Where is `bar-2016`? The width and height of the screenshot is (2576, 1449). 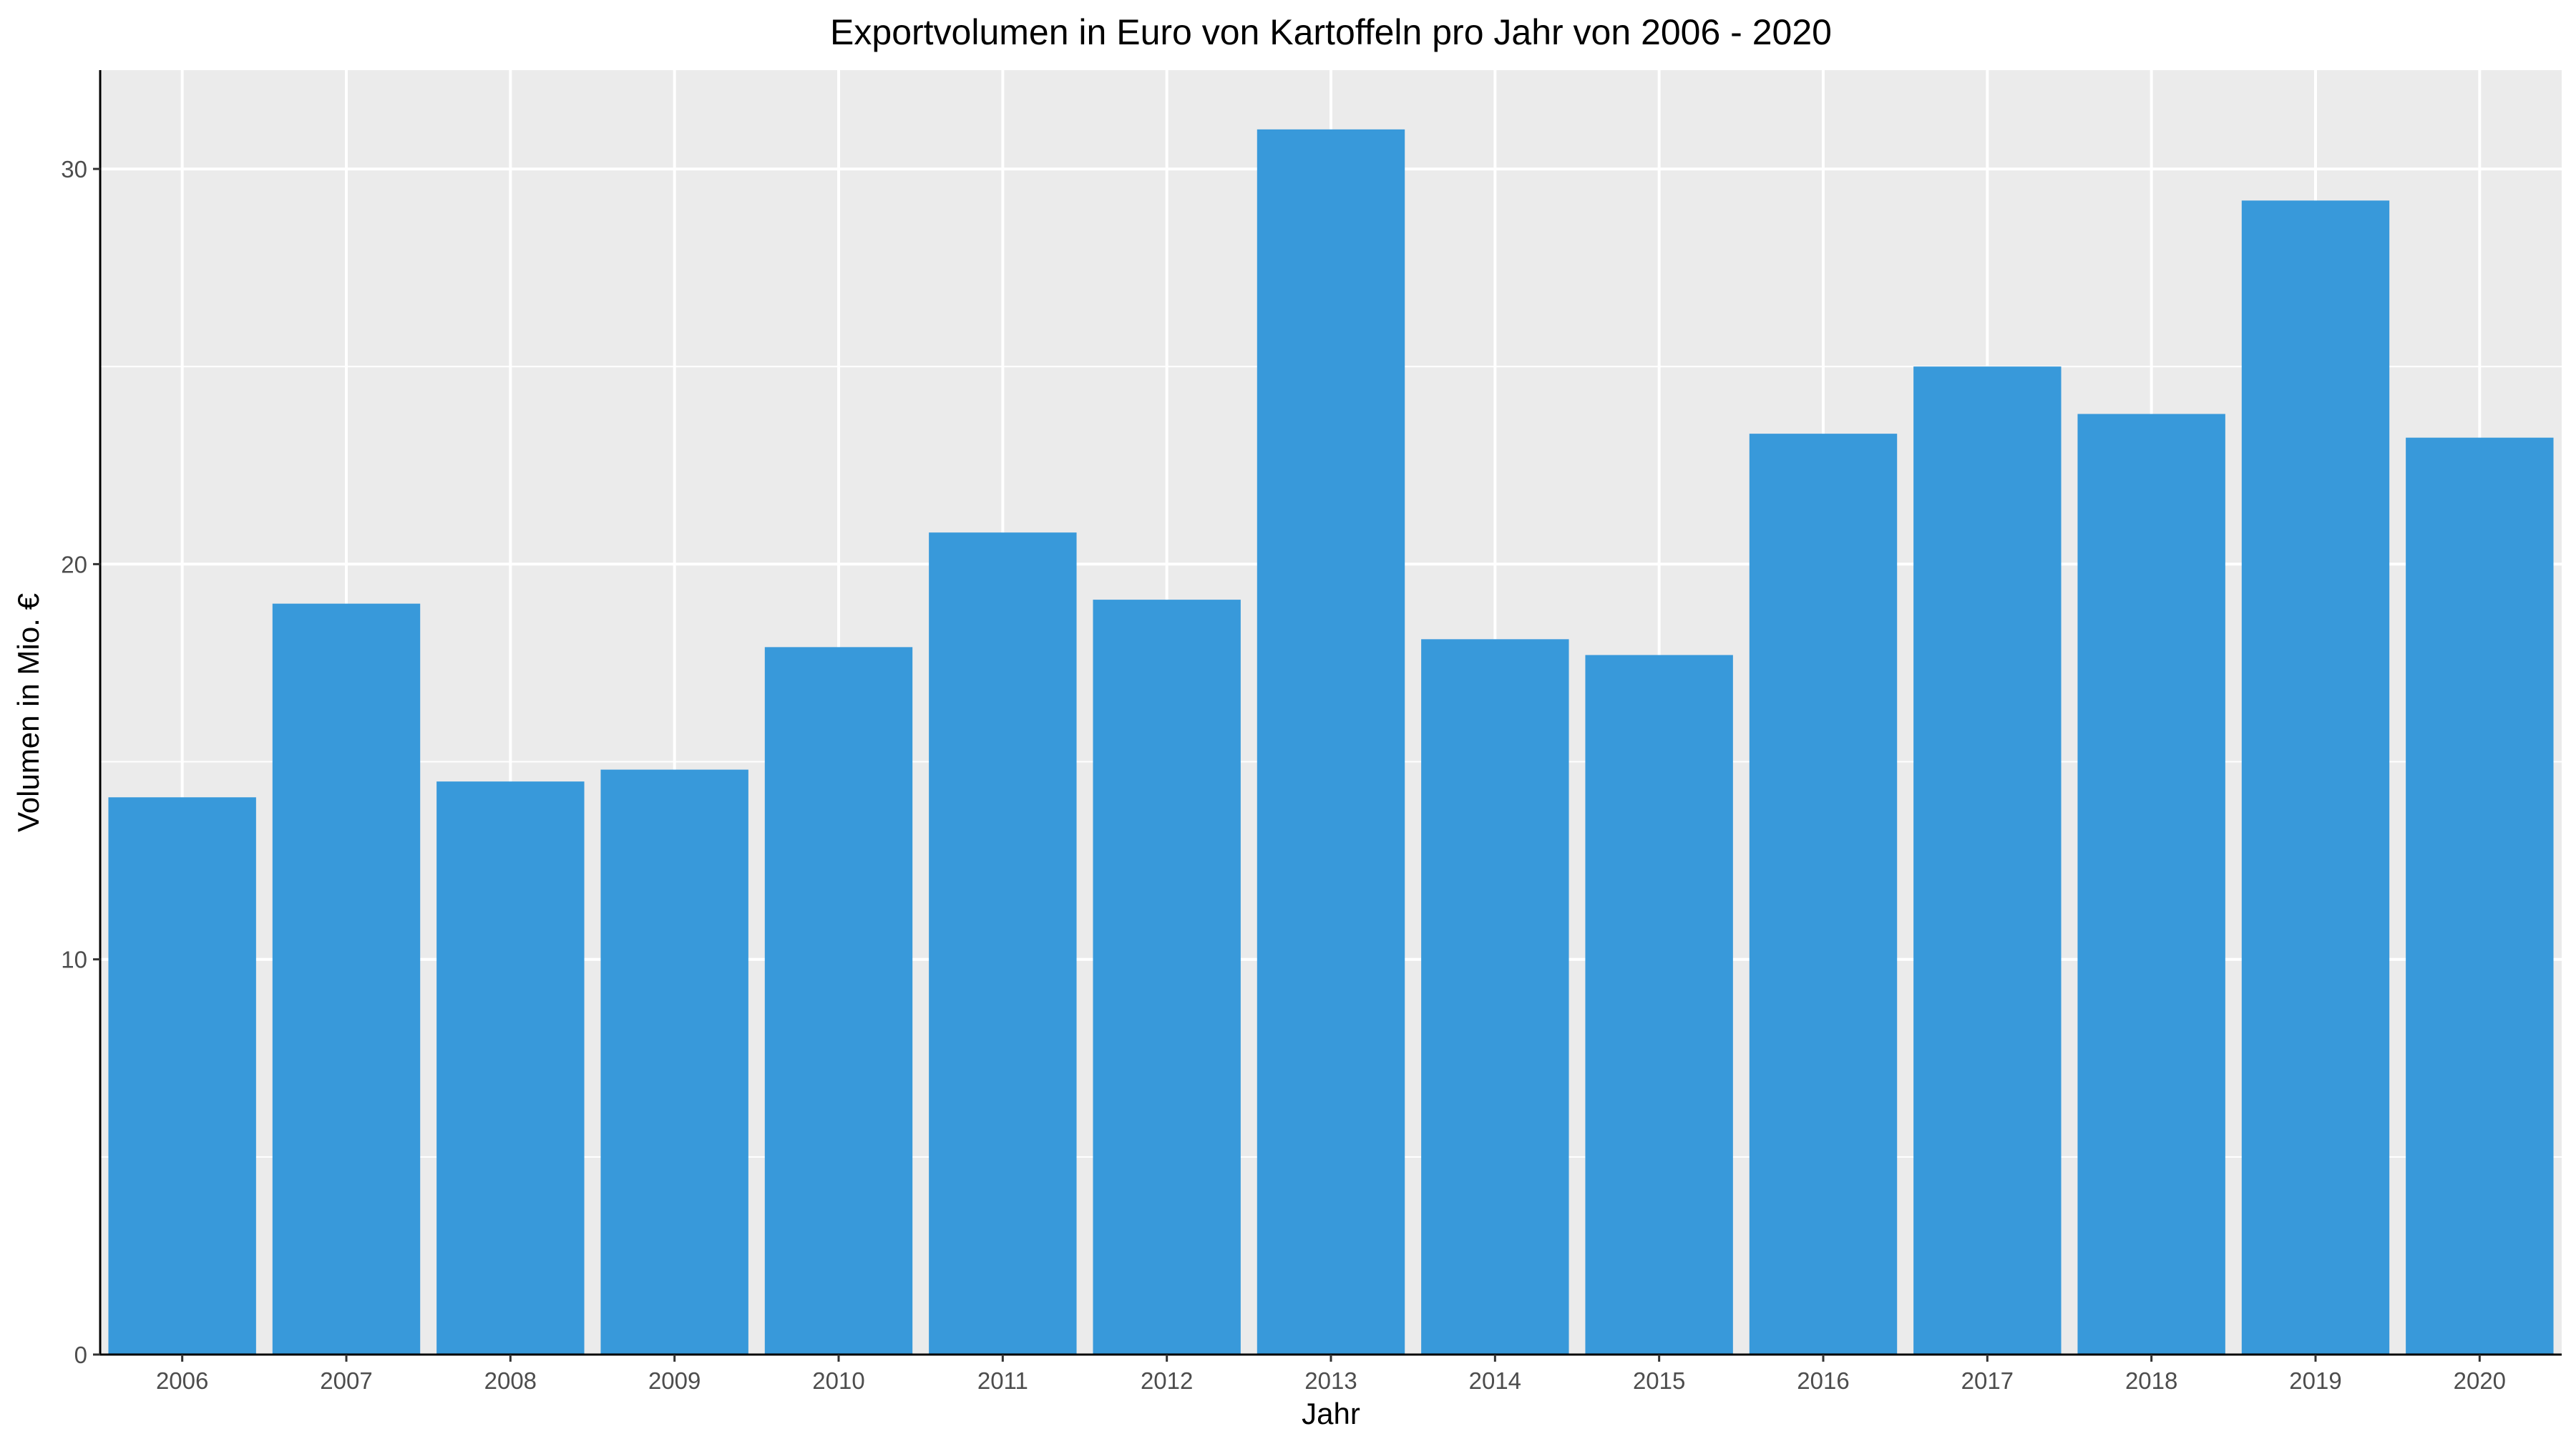 bar-2016 is located at coordinates (1823, 894).